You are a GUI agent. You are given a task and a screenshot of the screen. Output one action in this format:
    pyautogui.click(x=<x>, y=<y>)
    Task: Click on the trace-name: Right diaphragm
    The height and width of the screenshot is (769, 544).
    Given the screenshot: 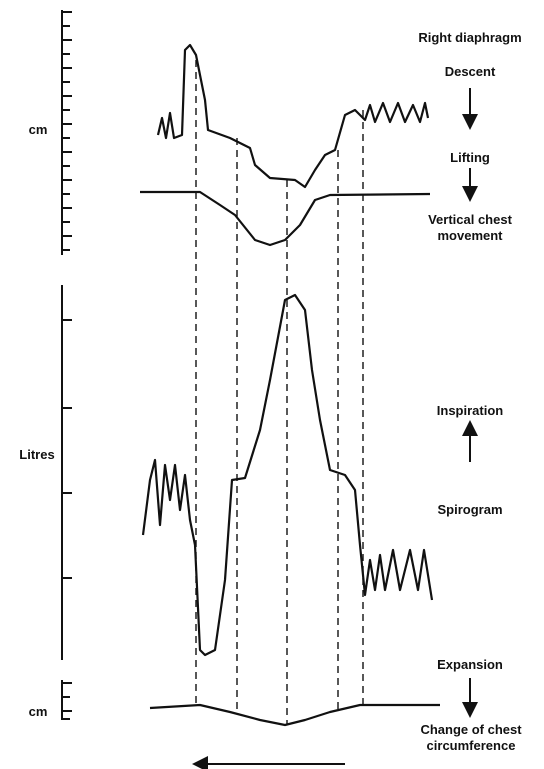 What is the action you would take?
    pyautogui.click(x=470, y=37)
    